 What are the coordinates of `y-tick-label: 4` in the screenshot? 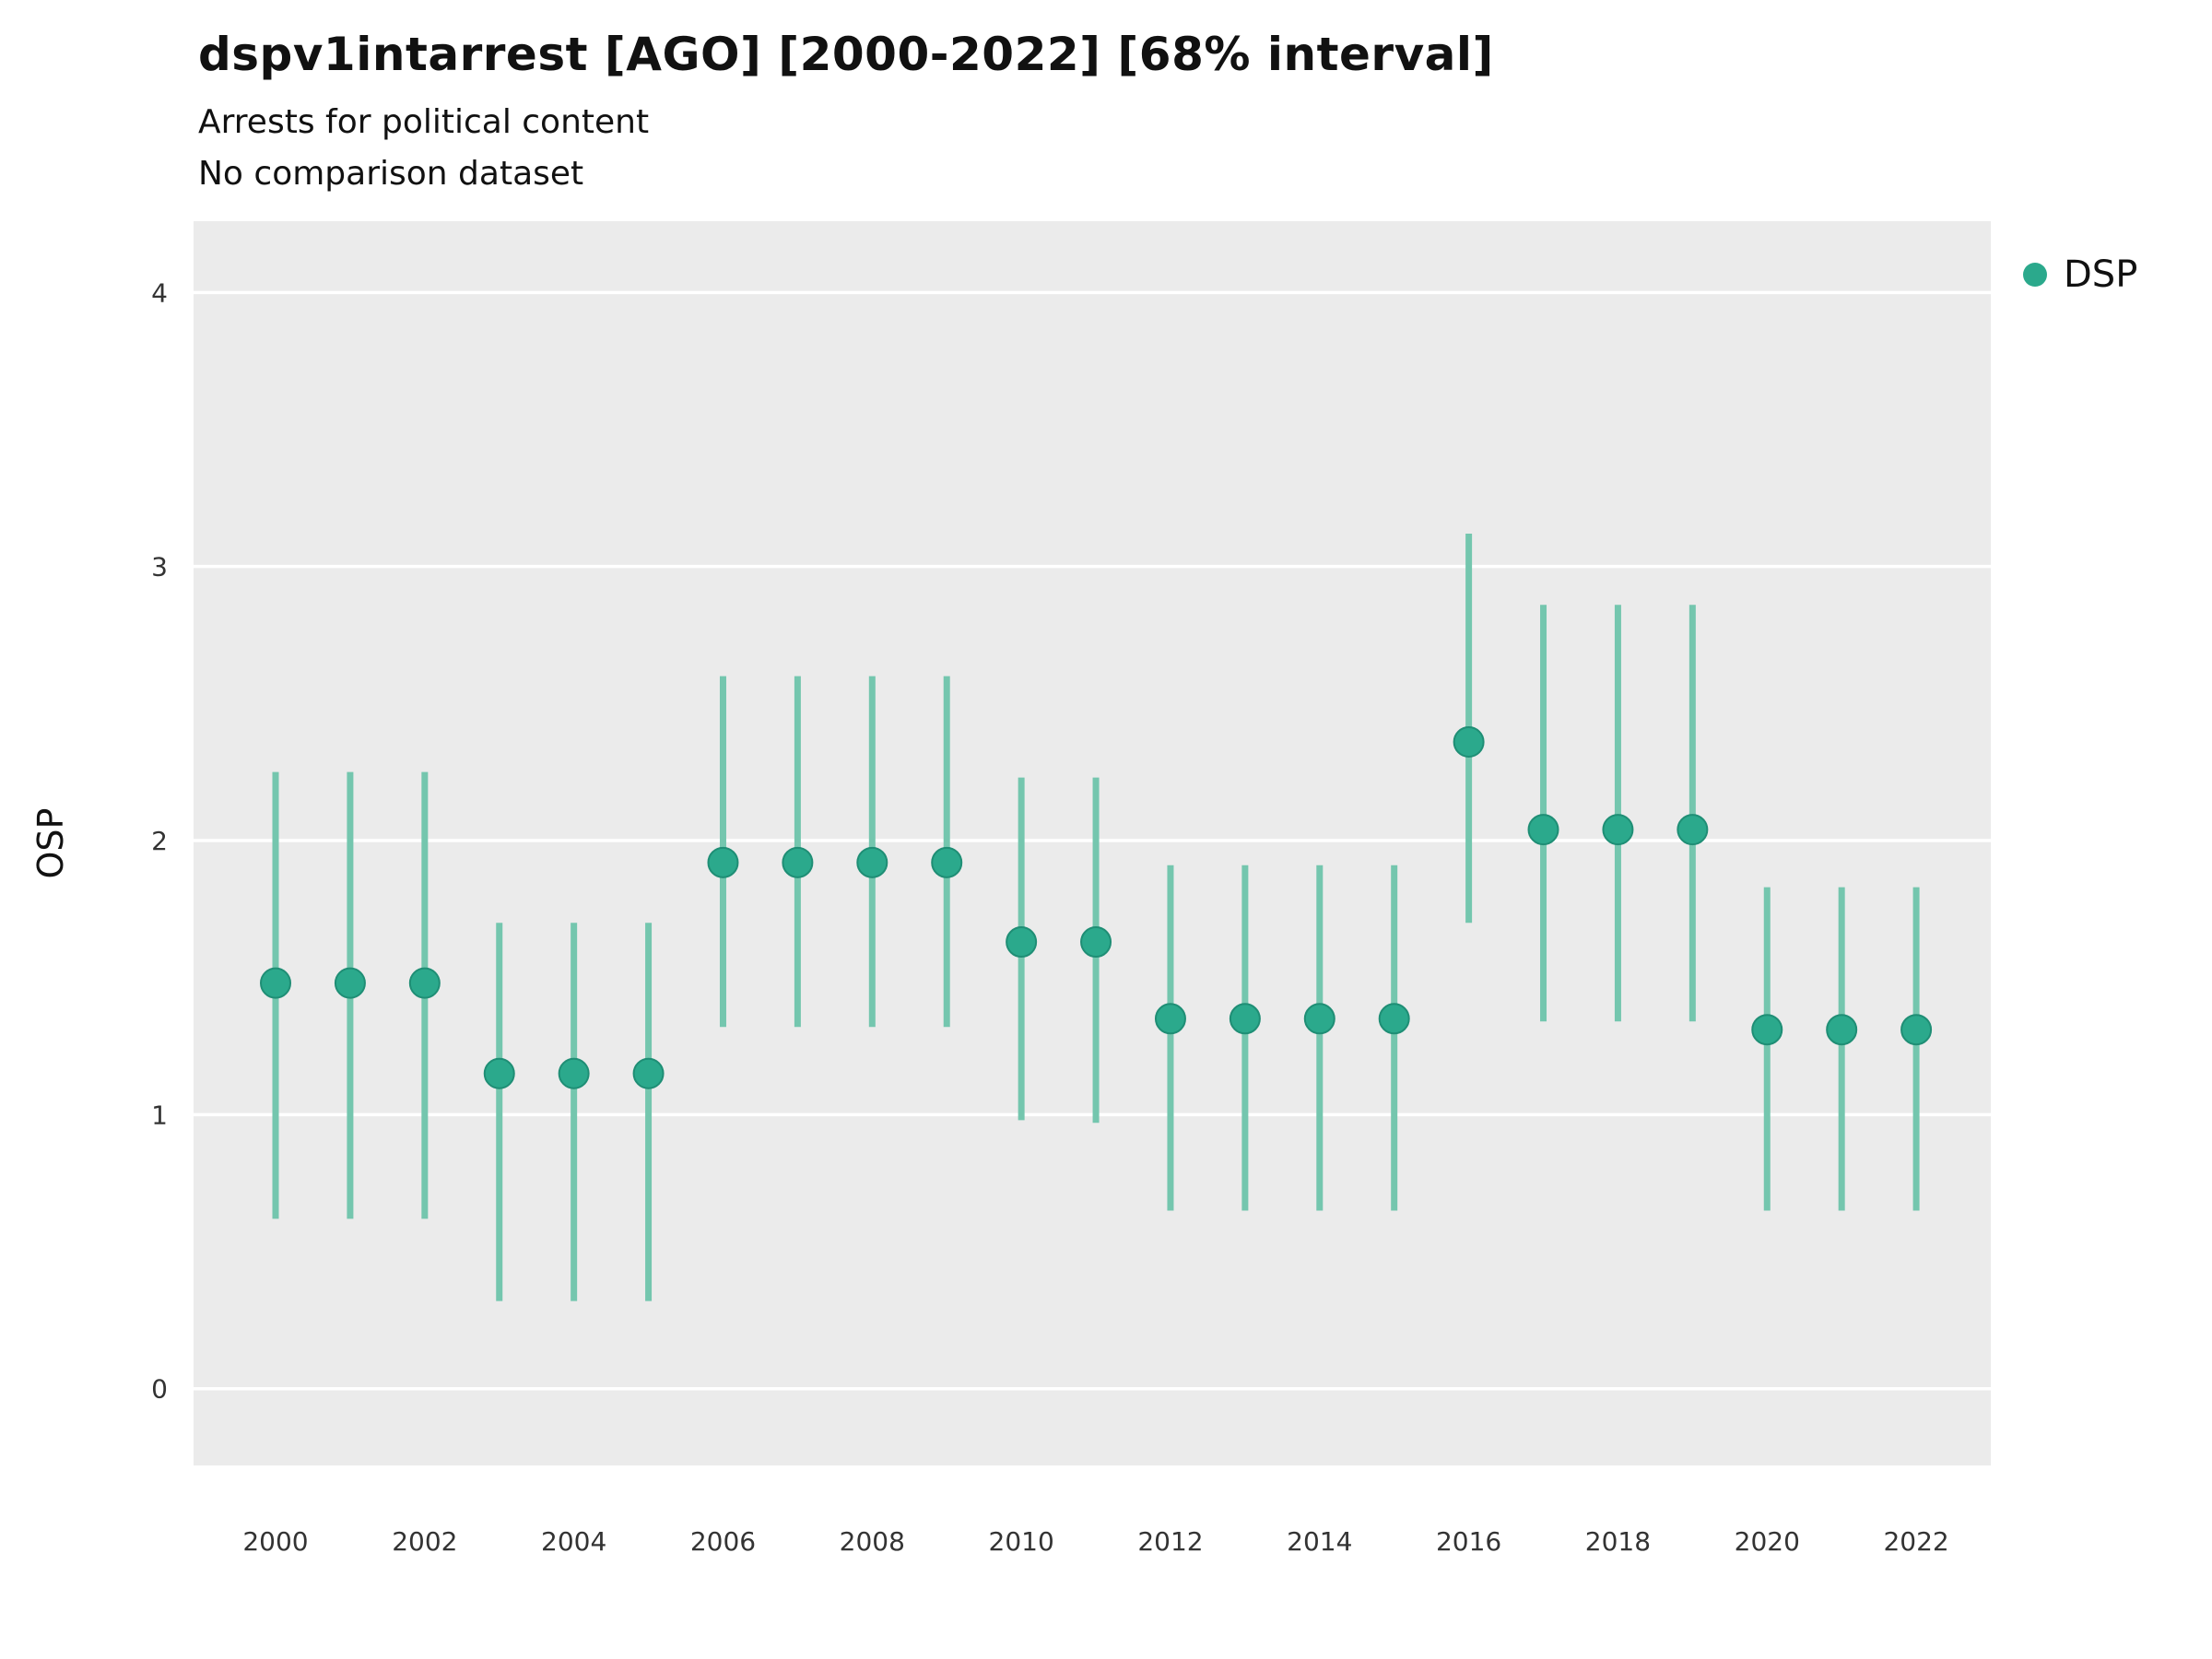 It's located at (159, 292).